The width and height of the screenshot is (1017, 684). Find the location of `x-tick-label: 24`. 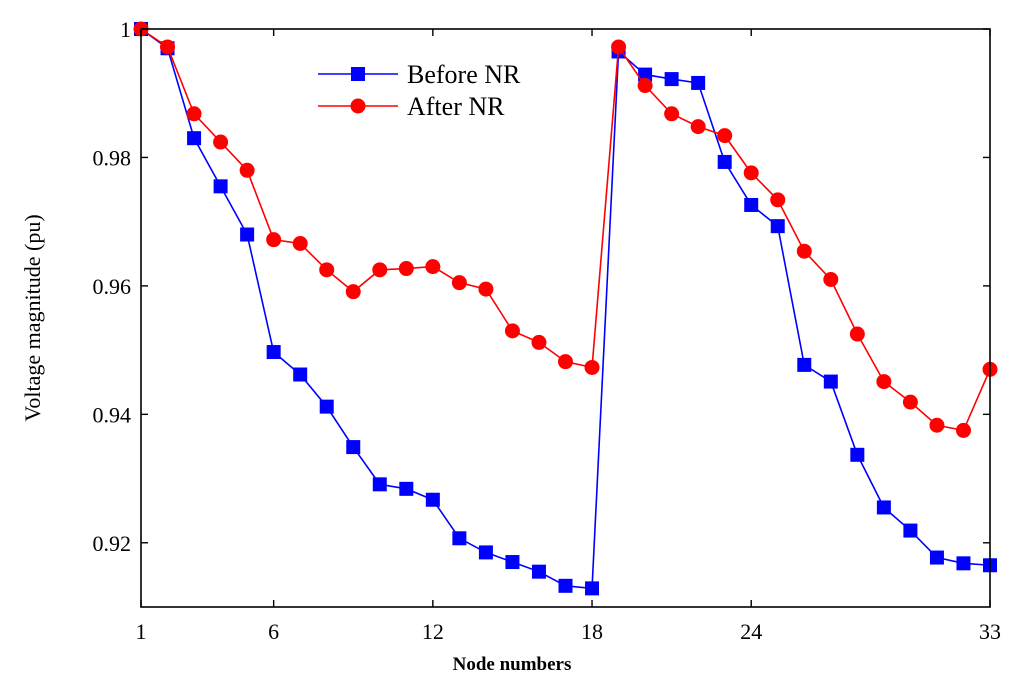

x-tick-label: 24 is located at coordinates (751, 631).